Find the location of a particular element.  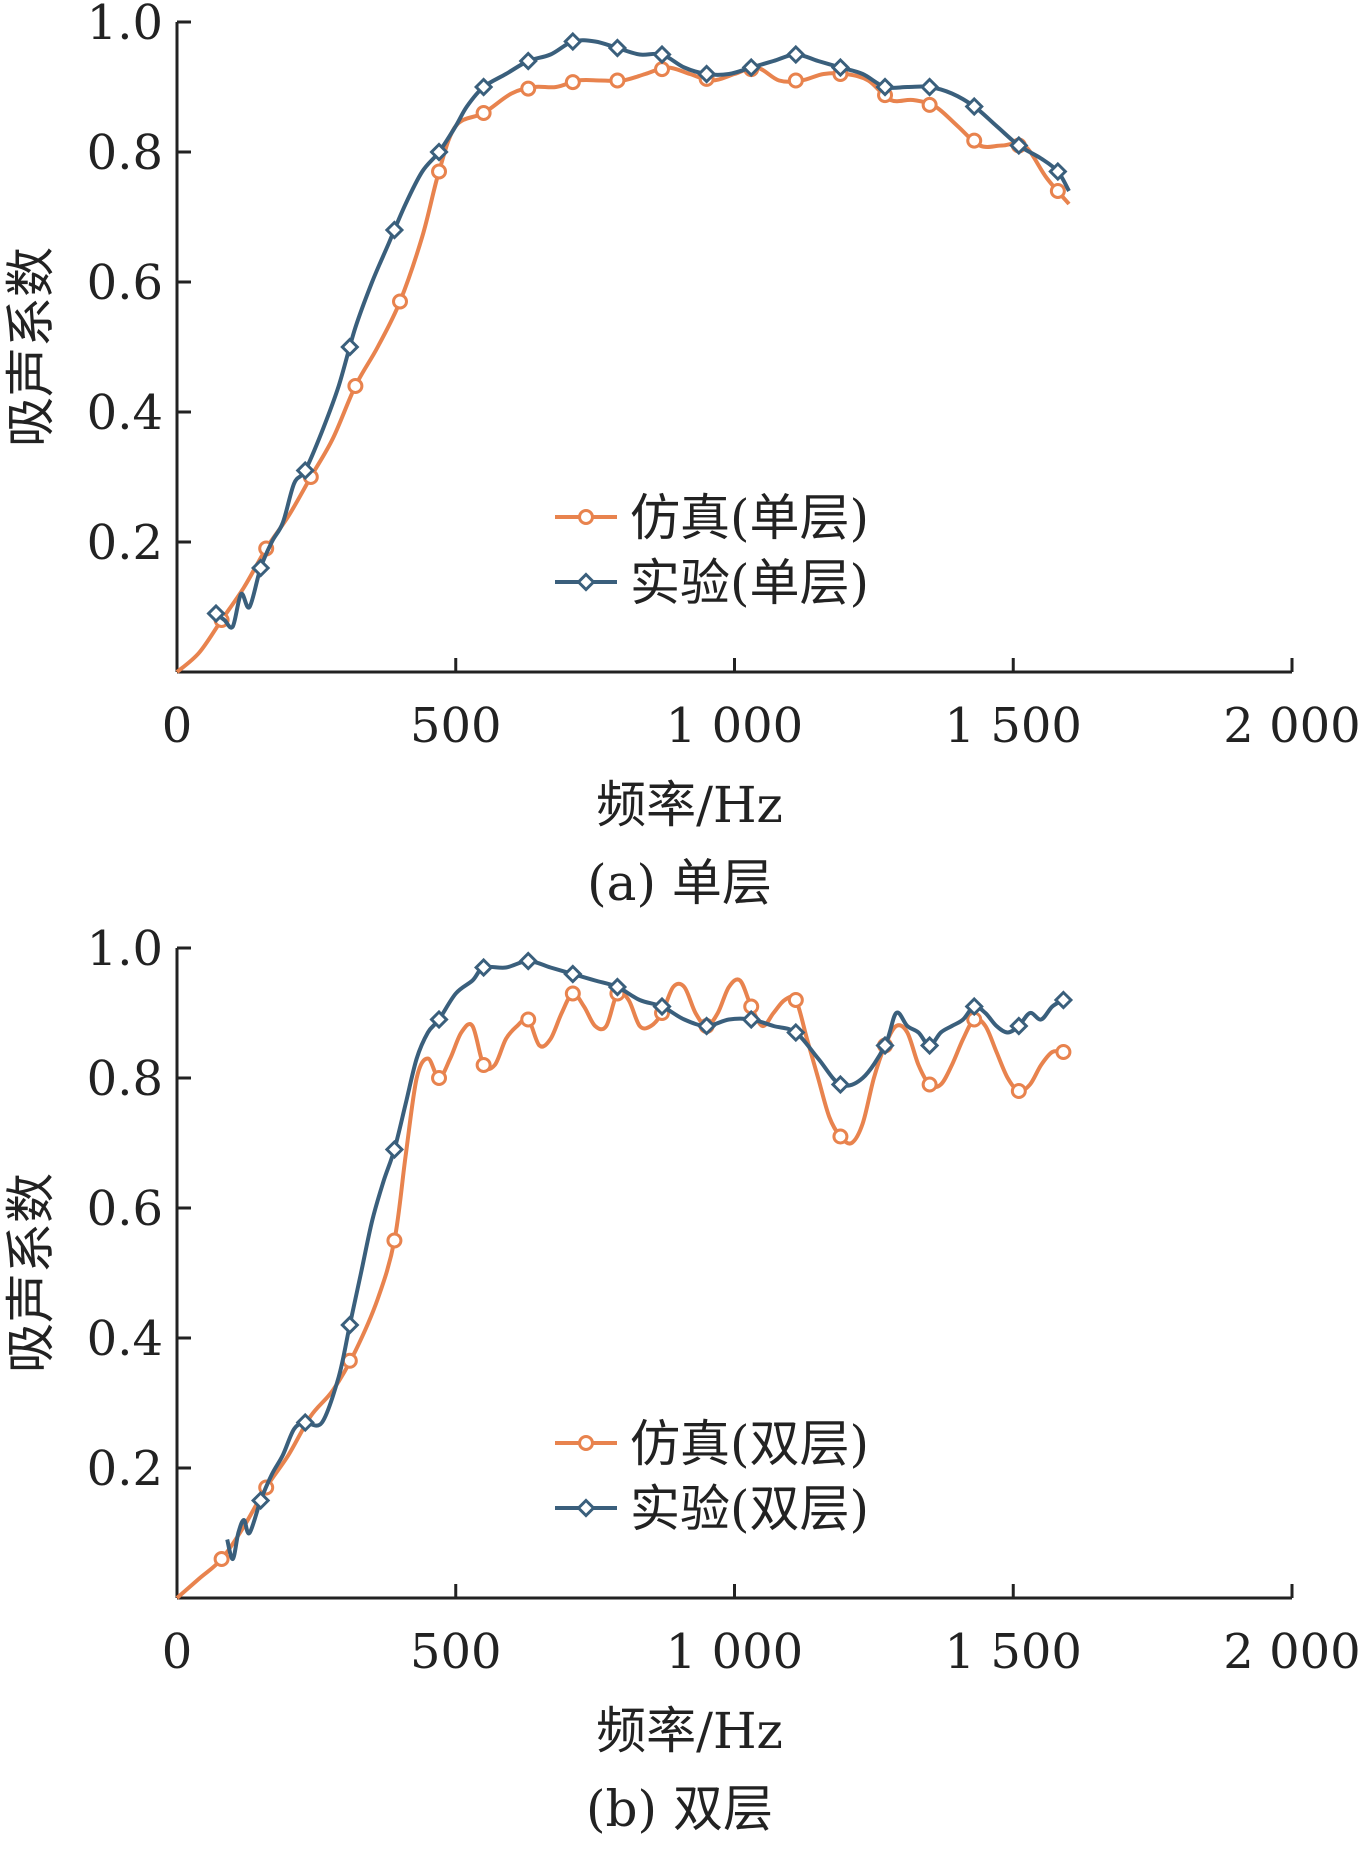

chart-a-legend-label: 实验(单层) is located at coordinates (749, 583).